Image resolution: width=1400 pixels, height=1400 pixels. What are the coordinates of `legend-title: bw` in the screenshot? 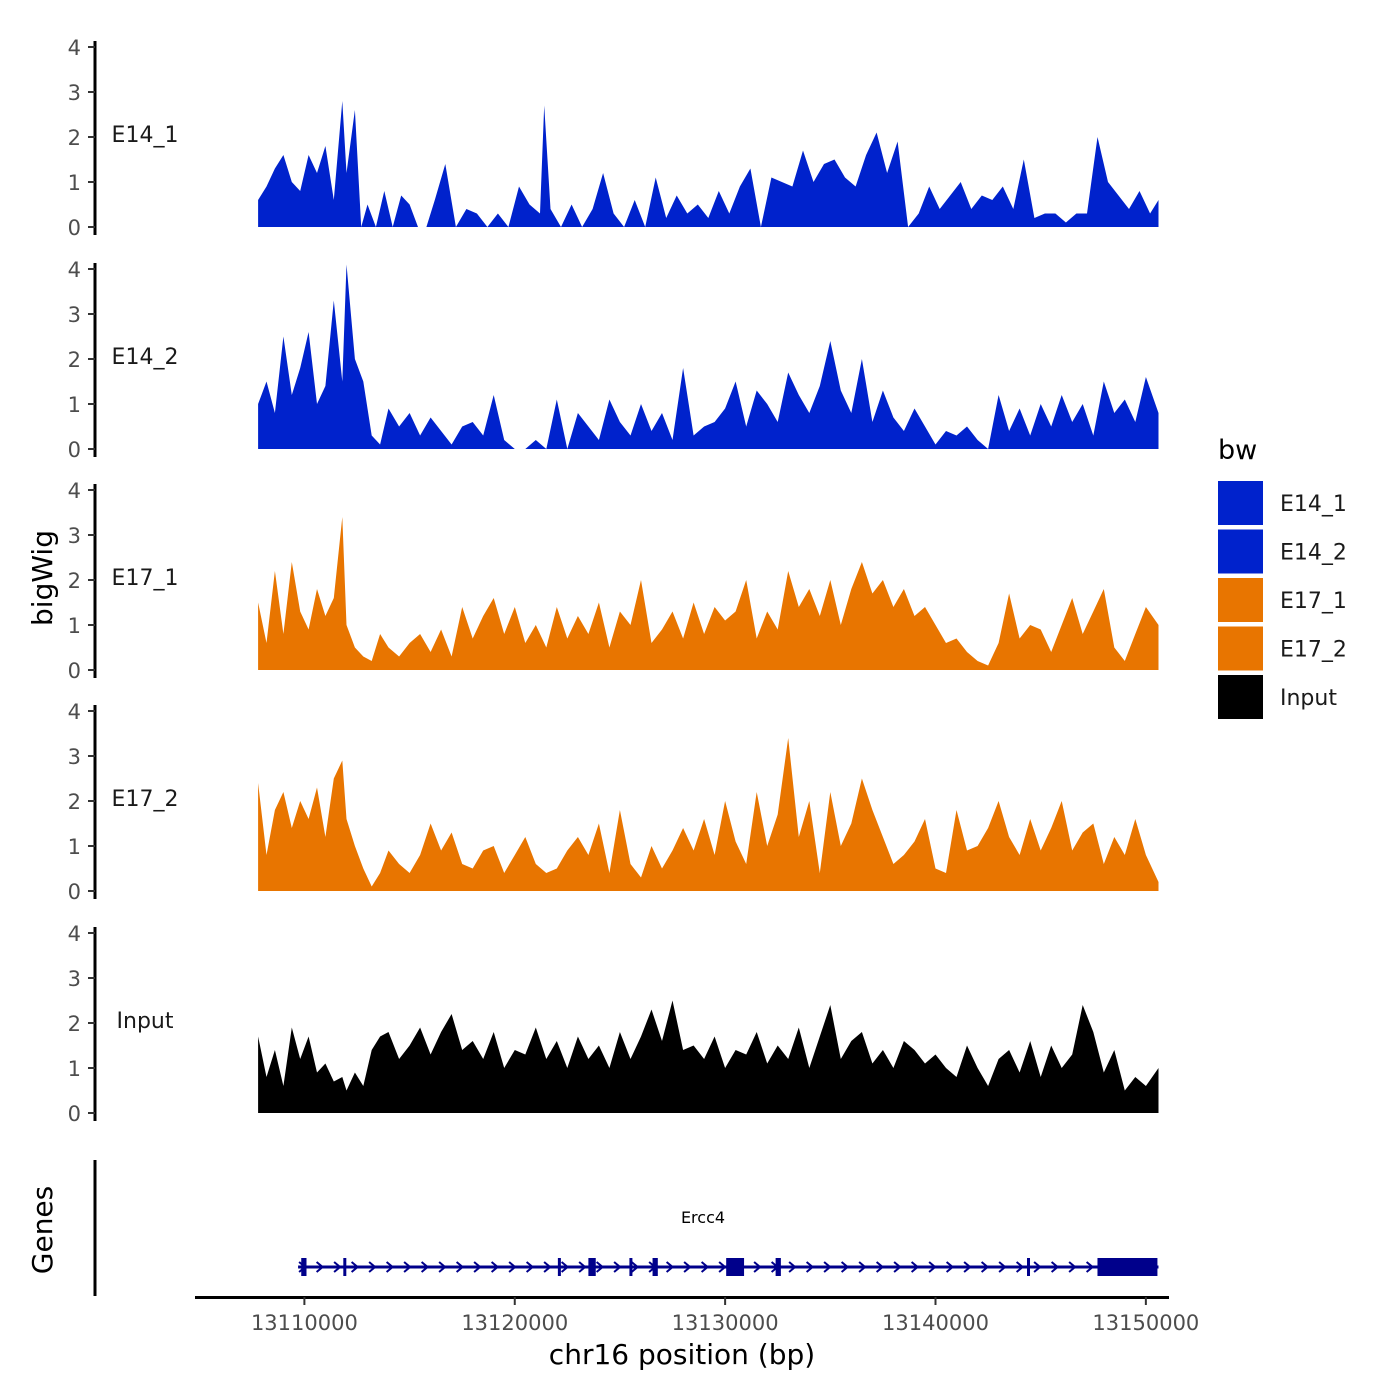 It's located at (1237, 450).